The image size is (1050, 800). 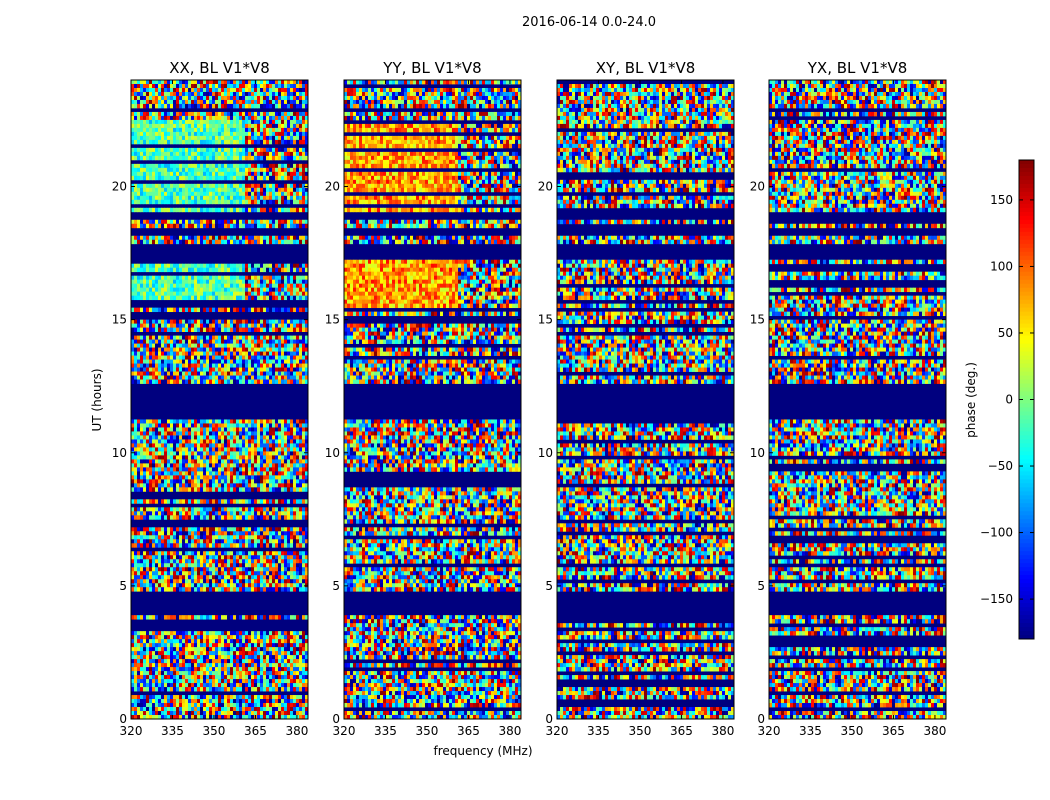 I want to click on colorbar-label: phase (deg.), so click(x=971, y=400).